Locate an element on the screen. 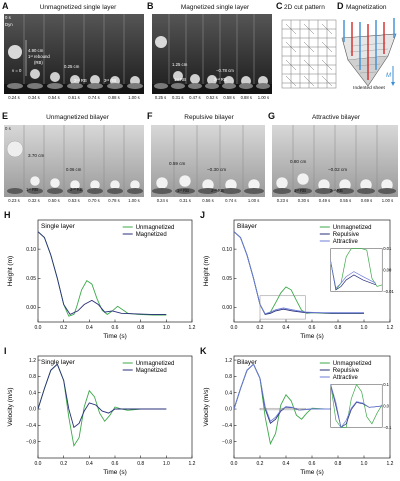 This screenshot has height=481, width=400. a-height-1: 4.90 cm is located at coordinates (36, 50).